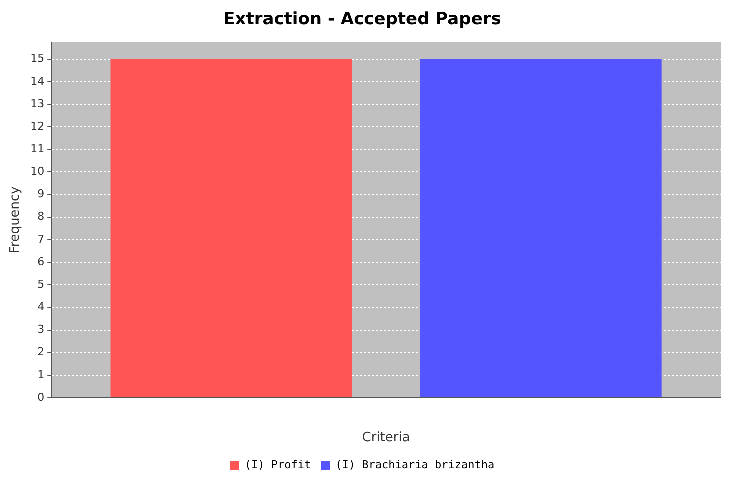 The image size is (731, 483). What do you see at coordinates (41, 217) in the screenshot?
I see `y-tick-label: 8` at bounding box center [41, 217].